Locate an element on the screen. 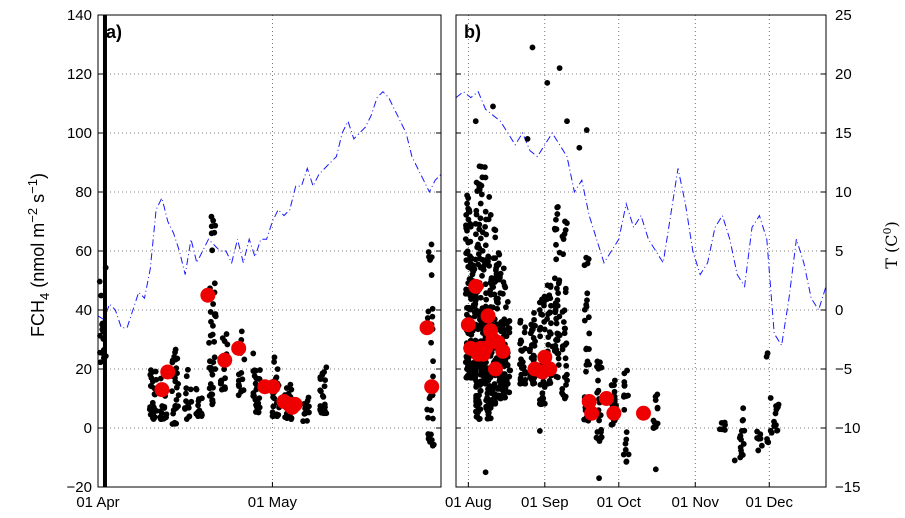 This screenshot has height=518, width=905. x-tick-label: 01 Aug is located at coordinates (468, 502).